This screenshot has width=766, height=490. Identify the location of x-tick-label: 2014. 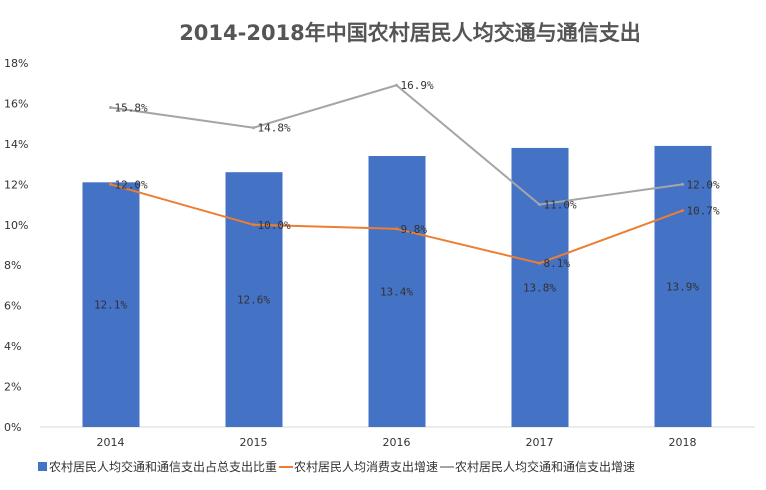
(111, 442).